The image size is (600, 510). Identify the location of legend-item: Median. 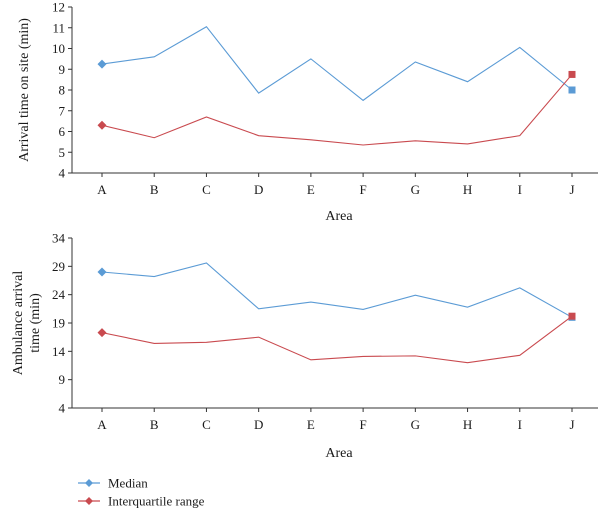
(113, 483).